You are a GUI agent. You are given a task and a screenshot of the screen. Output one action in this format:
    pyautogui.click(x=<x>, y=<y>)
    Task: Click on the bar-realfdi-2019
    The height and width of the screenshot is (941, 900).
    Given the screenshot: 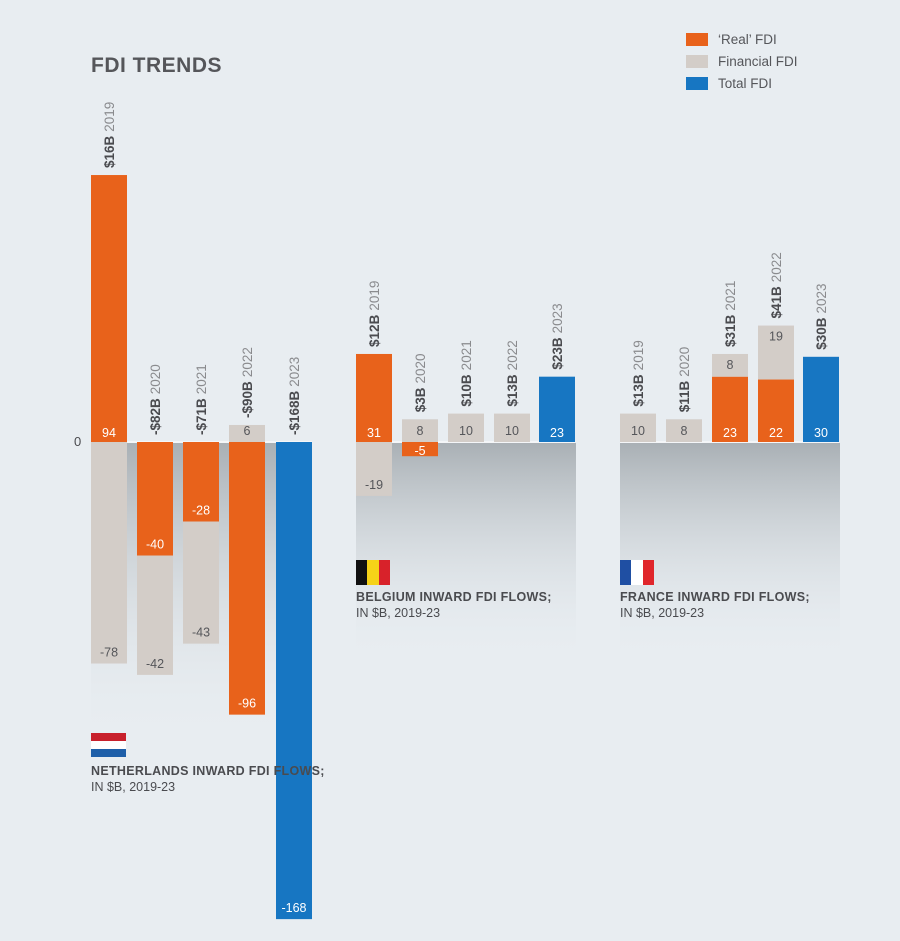 What is the action you would take?
    pyautogui.click(x=109, y=309)
    